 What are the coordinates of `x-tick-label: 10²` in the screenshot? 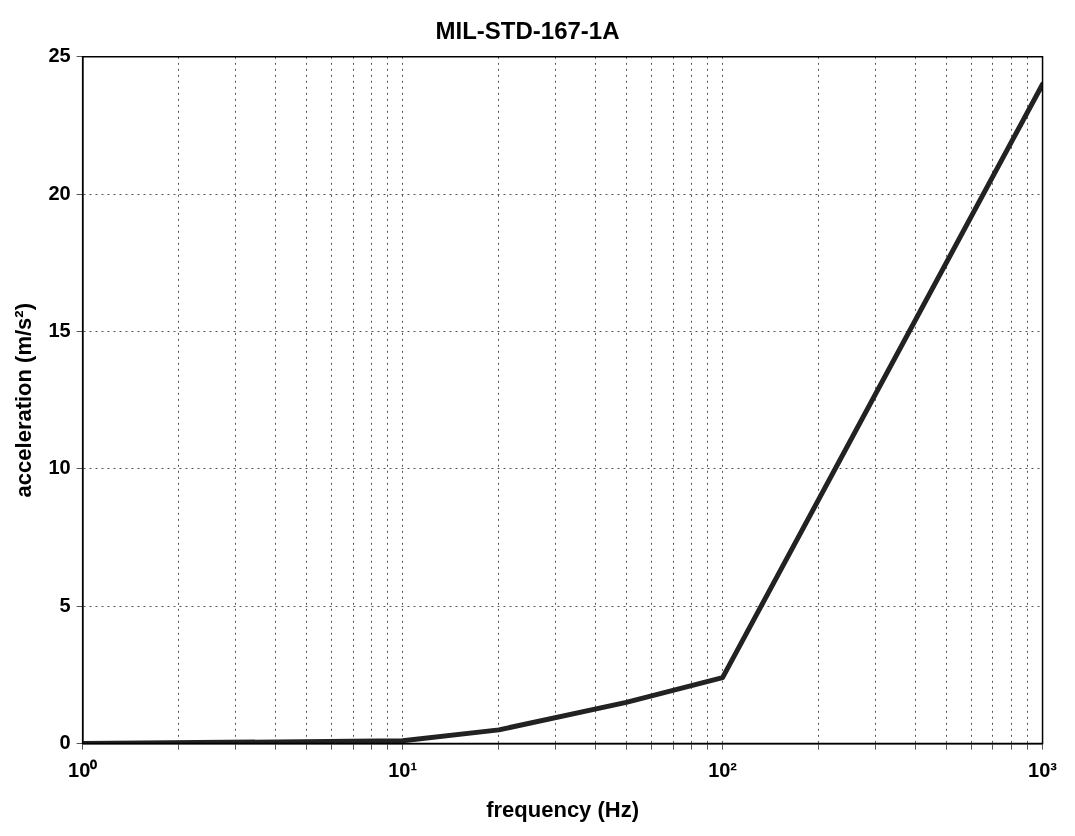 It's located at (723, 770).